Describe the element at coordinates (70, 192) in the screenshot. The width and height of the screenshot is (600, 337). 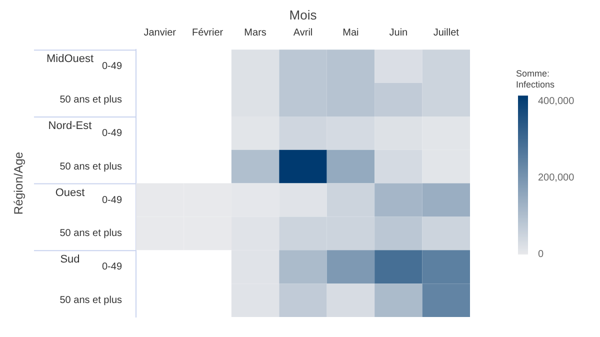
I see `y2-tick-label: Ouest` at that location.